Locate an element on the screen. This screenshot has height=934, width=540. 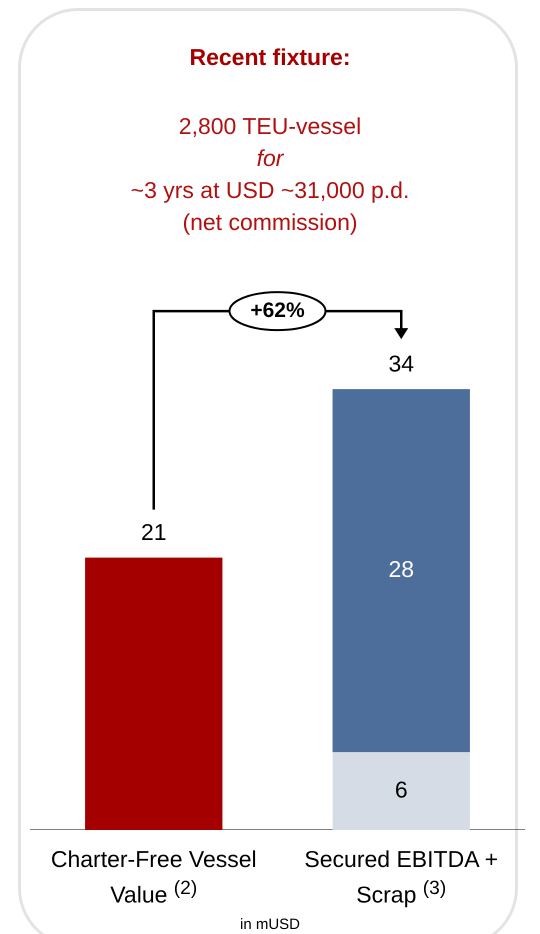
chart-subtitle: 2,800 TEU-vessel for ~3 yrs at USD ~31,000 p.d. (net commission) is located at coordinates (270, 174).